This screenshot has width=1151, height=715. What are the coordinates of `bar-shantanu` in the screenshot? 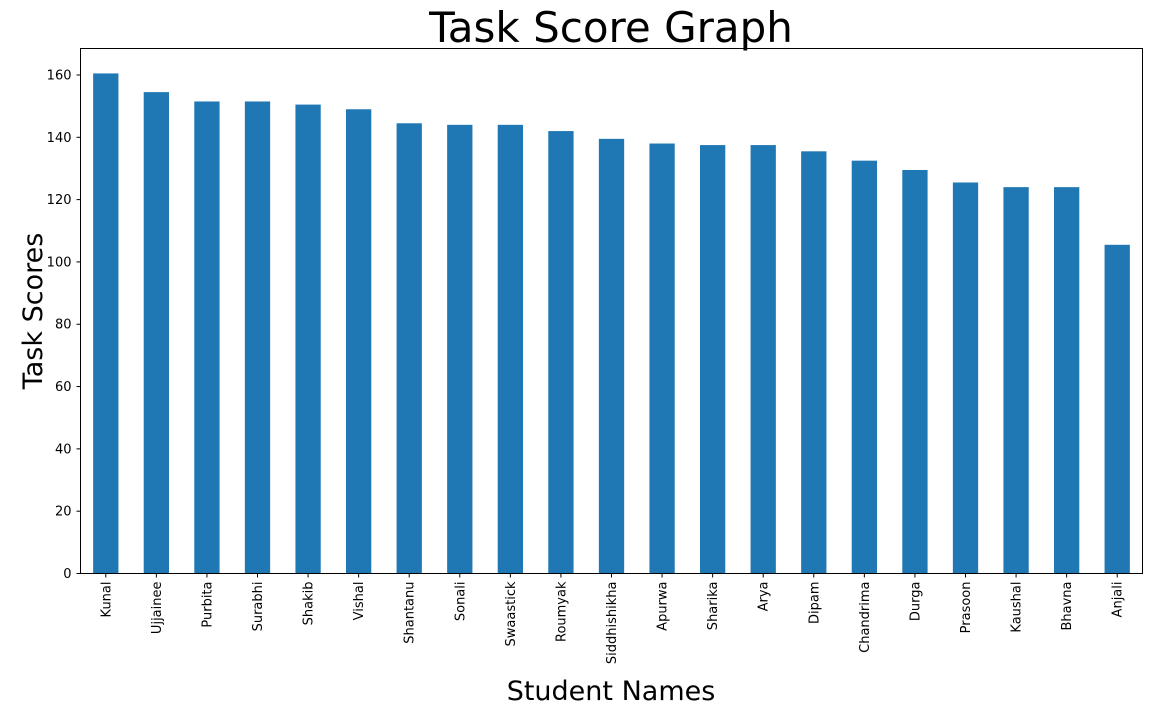 It's located at (409, 348).